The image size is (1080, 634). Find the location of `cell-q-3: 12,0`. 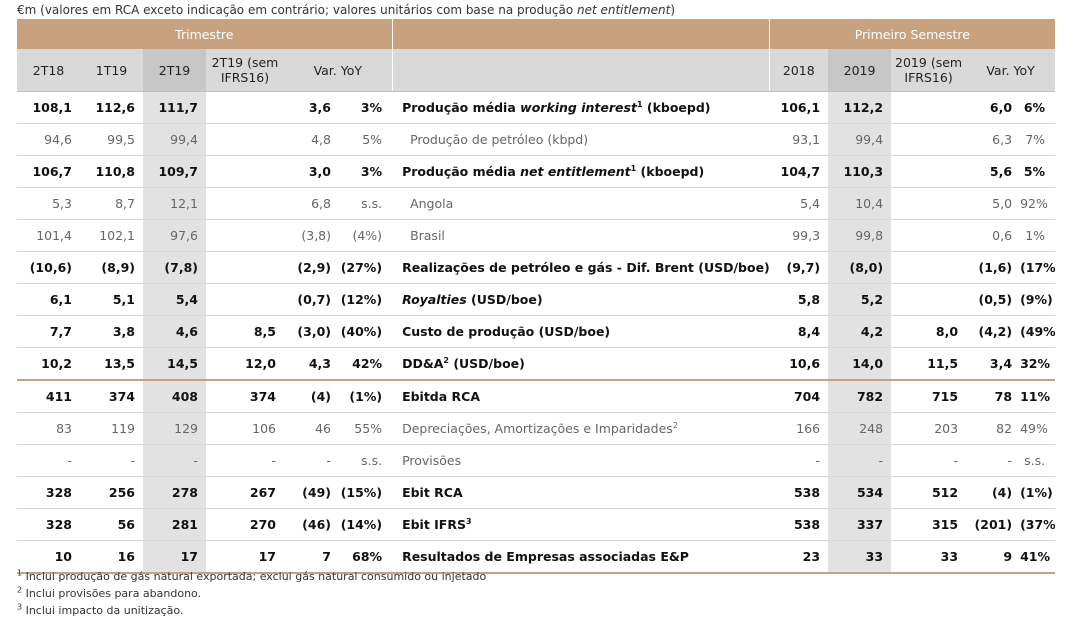

cell-q-3: 12,0 is located at coordinates (245, 364).